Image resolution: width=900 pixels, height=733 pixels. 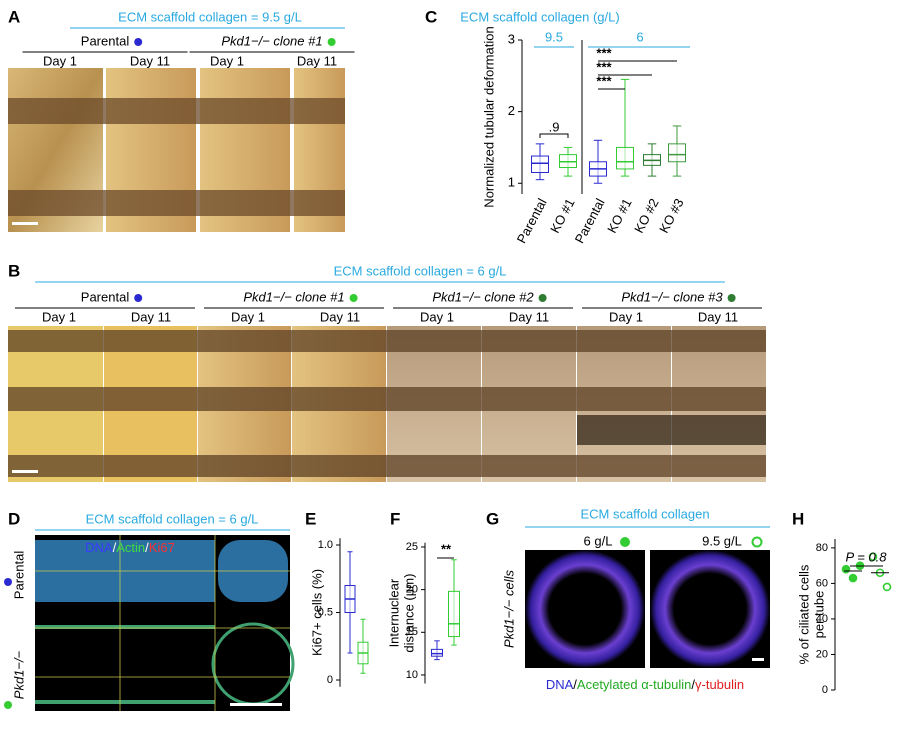 I want to click on stain-legend: DNA/Actin/Ki67, so click(x=130, y=547).